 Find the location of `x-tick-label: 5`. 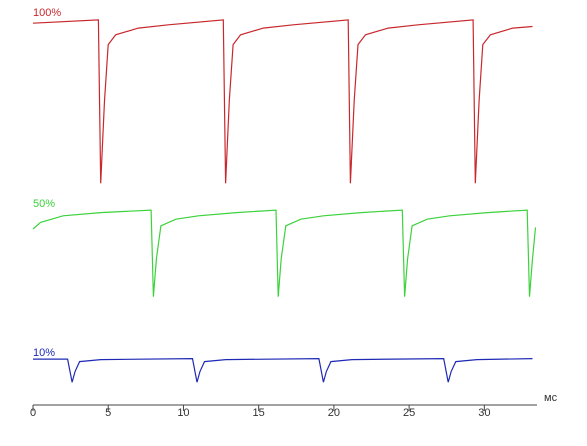

x-tick-label: 5 is located at coordinates (108, 413).